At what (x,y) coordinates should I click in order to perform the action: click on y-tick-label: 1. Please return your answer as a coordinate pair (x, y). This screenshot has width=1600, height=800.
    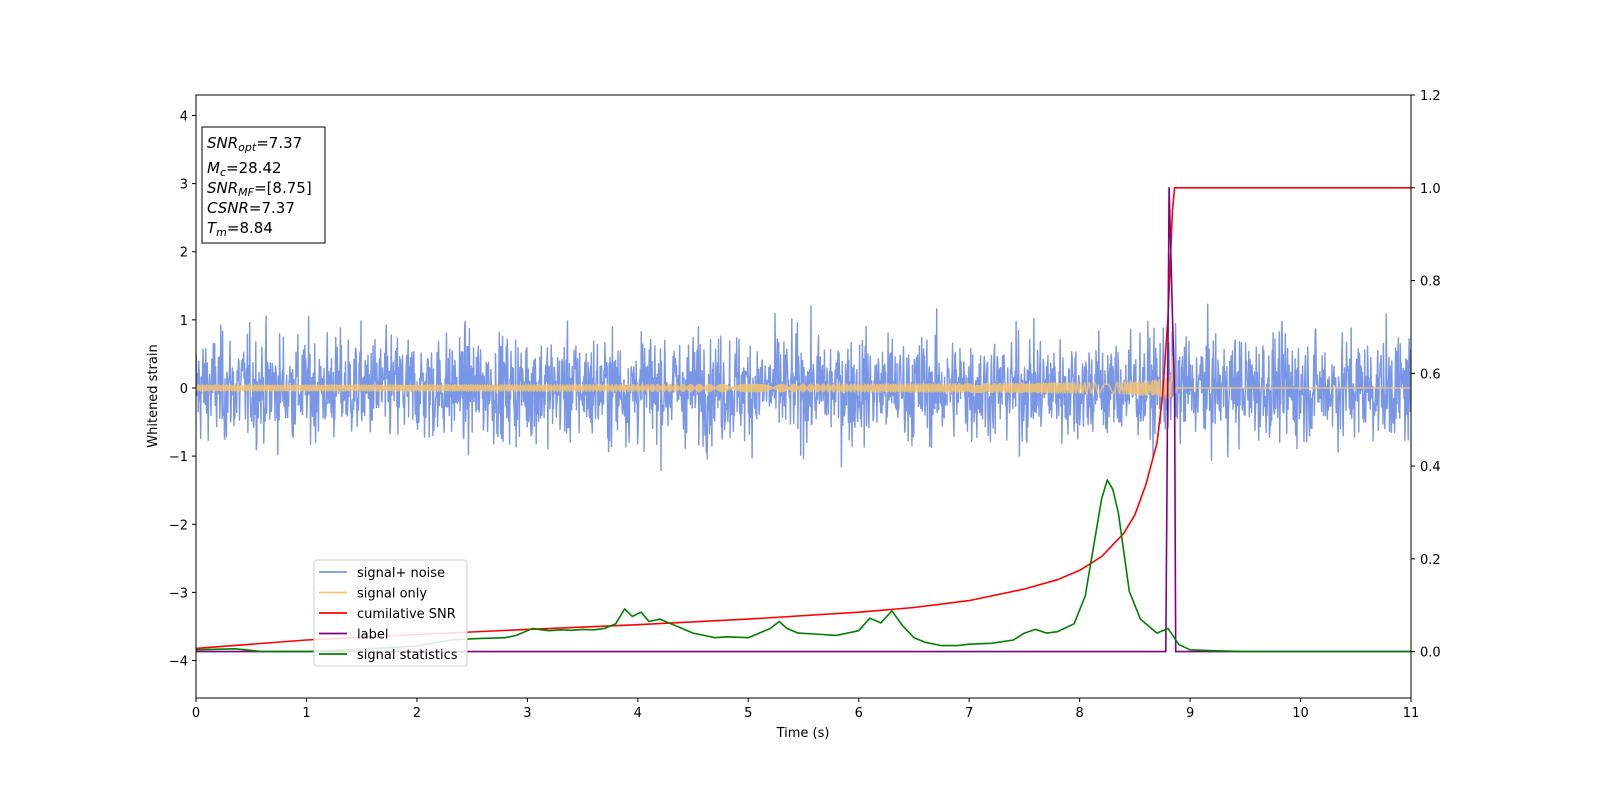
    Looking at the image, I should click on (184, 321).